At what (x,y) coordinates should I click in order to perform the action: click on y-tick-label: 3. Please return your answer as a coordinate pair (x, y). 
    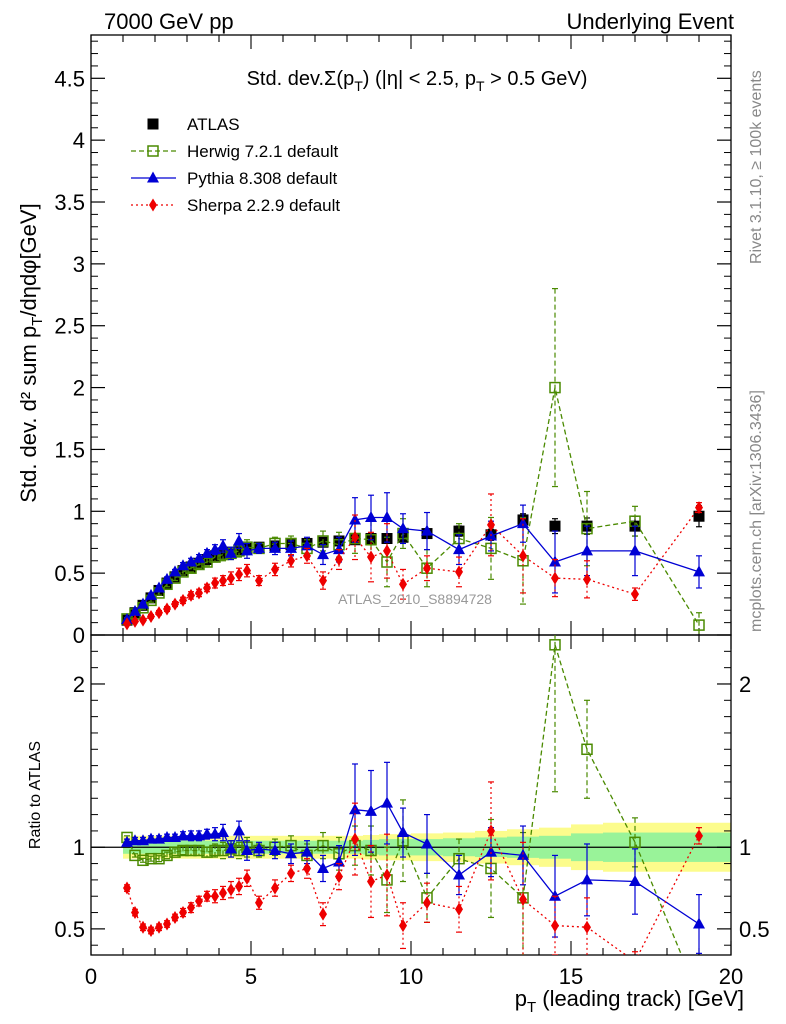
    Looking at the image, I should click on (79, 264).